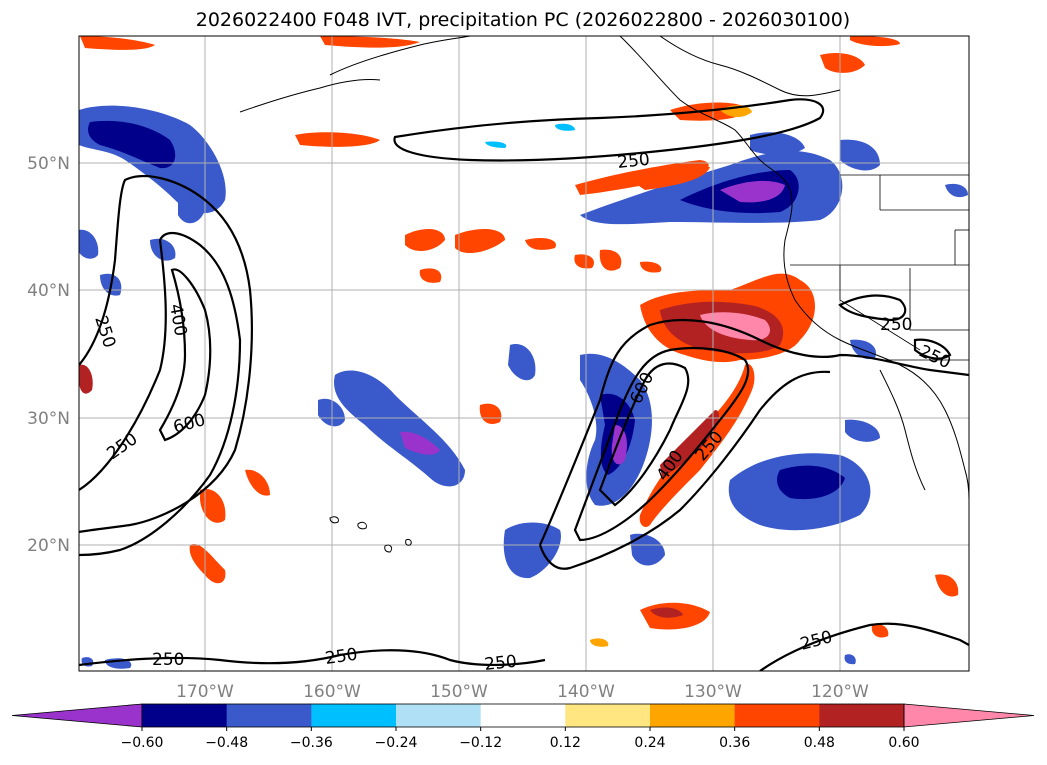 This screenshot has width=1047, height=765. What do you see at coordinates (840, 692) in the screenshot?
I see `lon-label: 120°W` at bounding box center [840, 692].